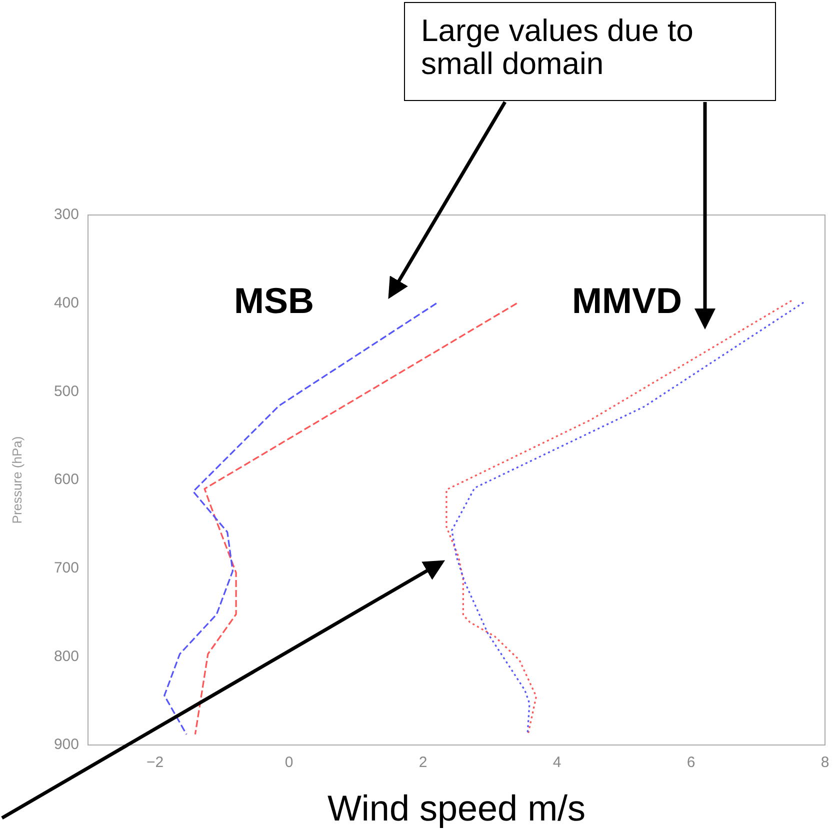  I want to click on y-tick-label: 300, so click(66, 215).